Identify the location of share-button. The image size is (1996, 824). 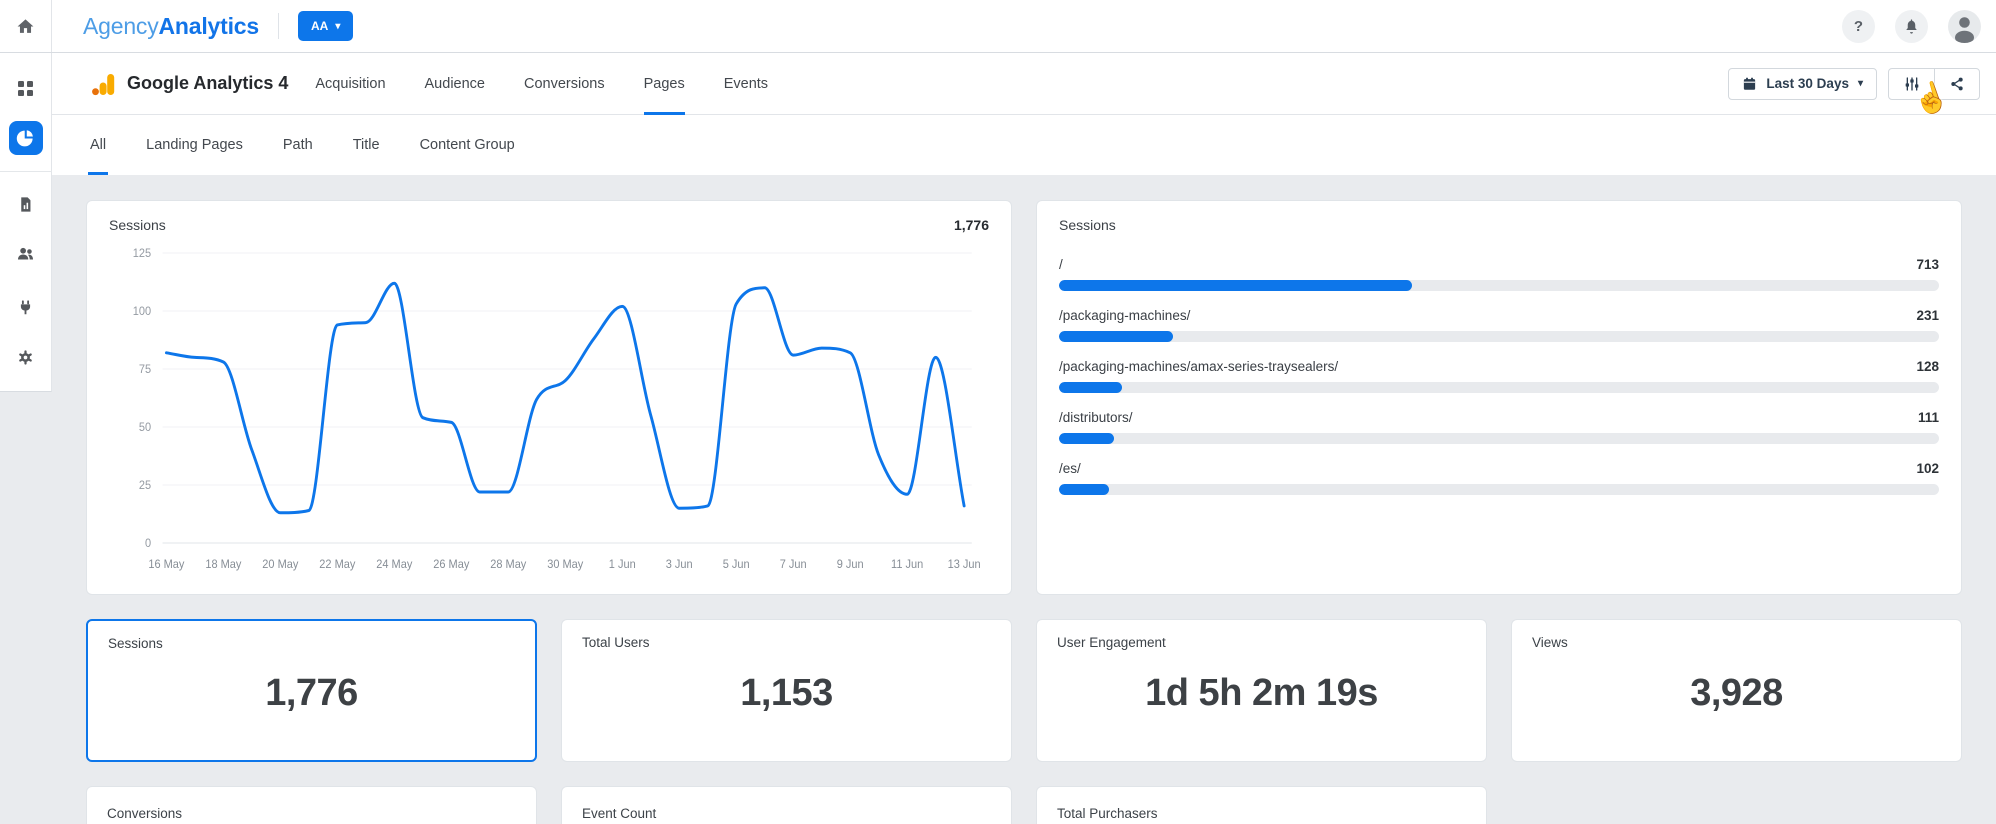
(1956, 83).